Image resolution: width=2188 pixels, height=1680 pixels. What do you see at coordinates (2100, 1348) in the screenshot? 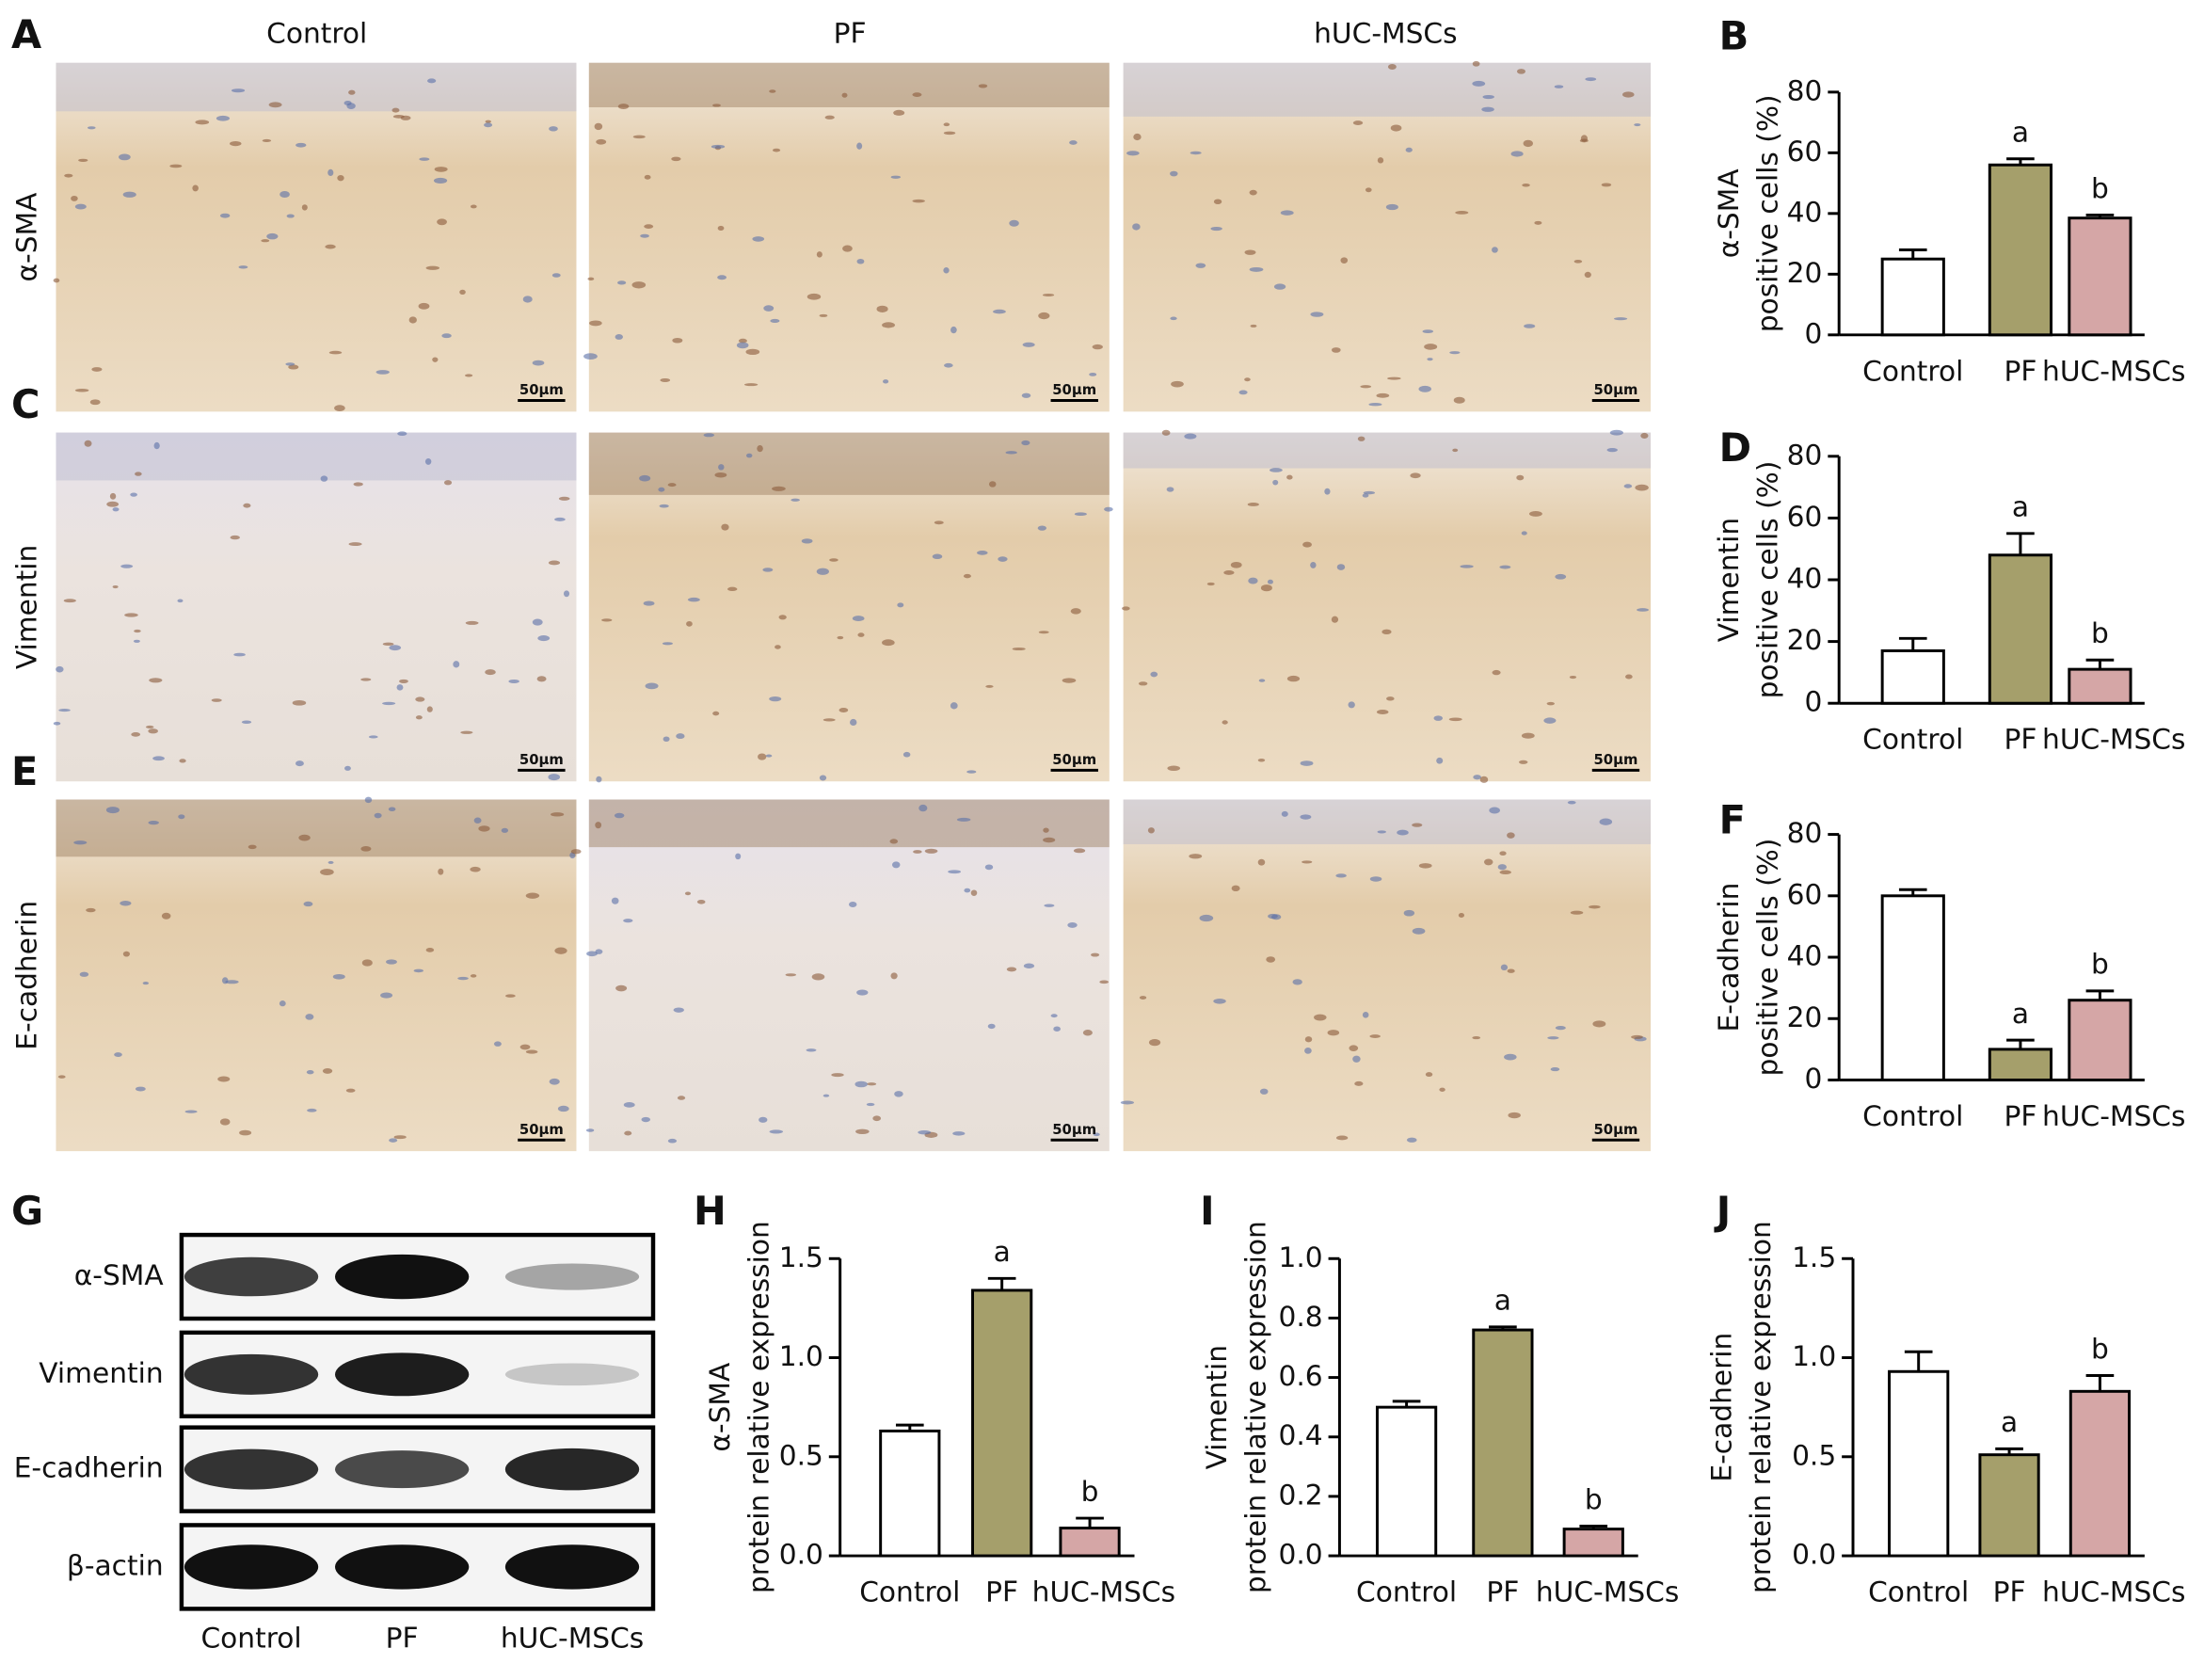
I see `significance-label: b` at bounding box center [2100, 1348].